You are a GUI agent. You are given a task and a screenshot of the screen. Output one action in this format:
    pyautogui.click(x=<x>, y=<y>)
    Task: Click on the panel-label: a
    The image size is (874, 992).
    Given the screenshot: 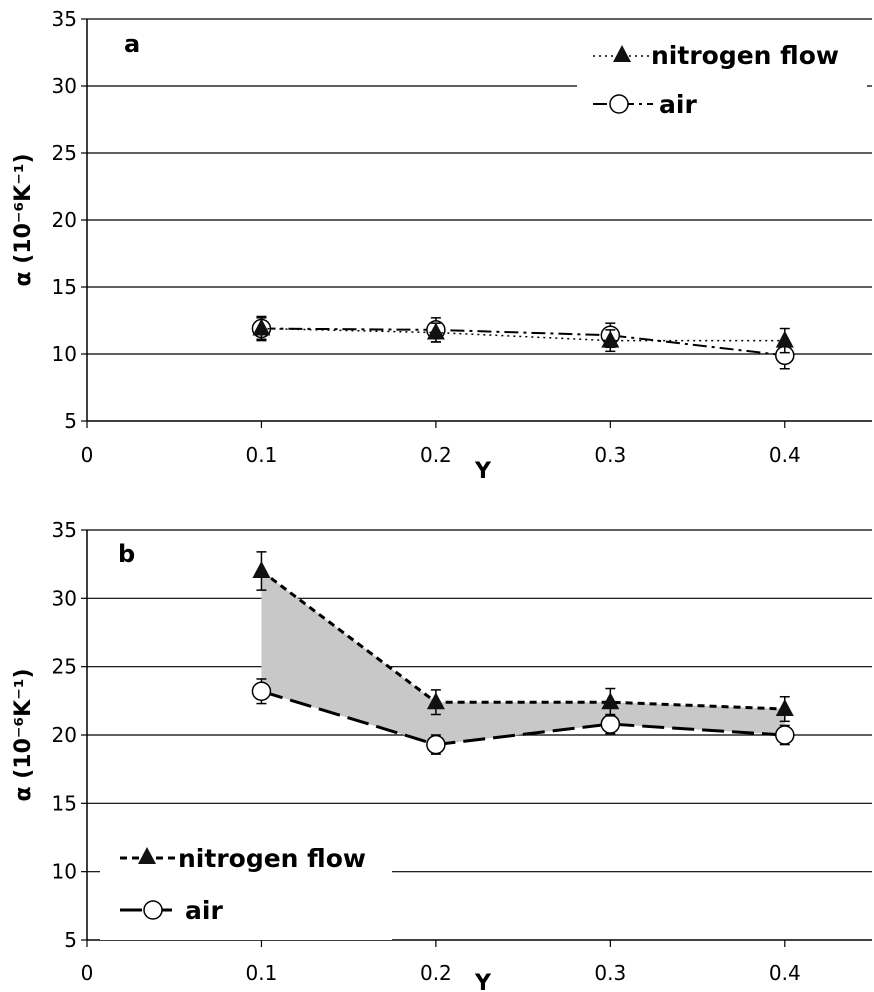 What is the action you would take?
    pyautogui.click(x=132, y=44)
    